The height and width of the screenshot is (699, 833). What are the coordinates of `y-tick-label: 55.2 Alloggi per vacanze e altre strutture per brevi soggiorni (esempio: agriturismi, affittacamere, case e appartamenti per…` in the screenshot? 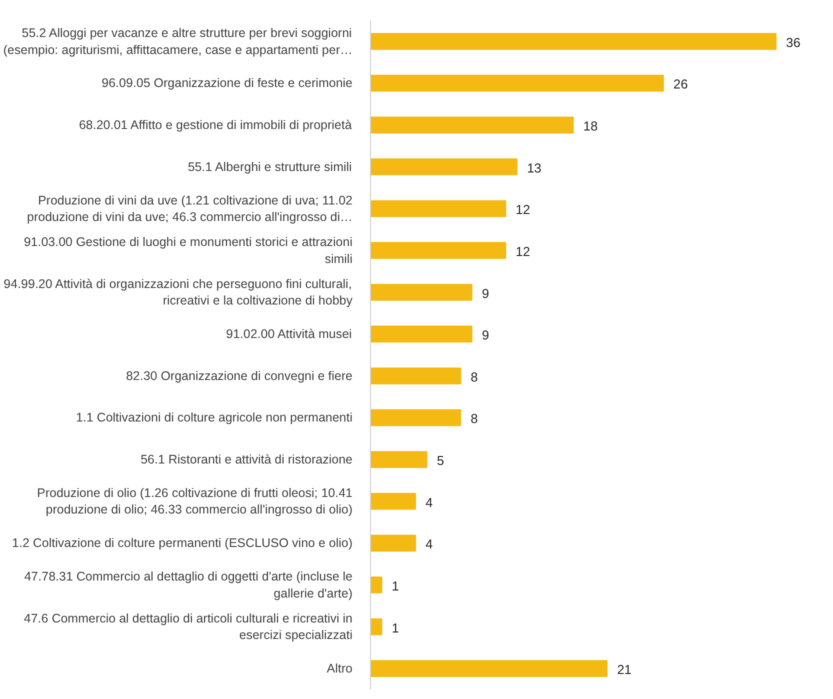 It's located at (178, 41).